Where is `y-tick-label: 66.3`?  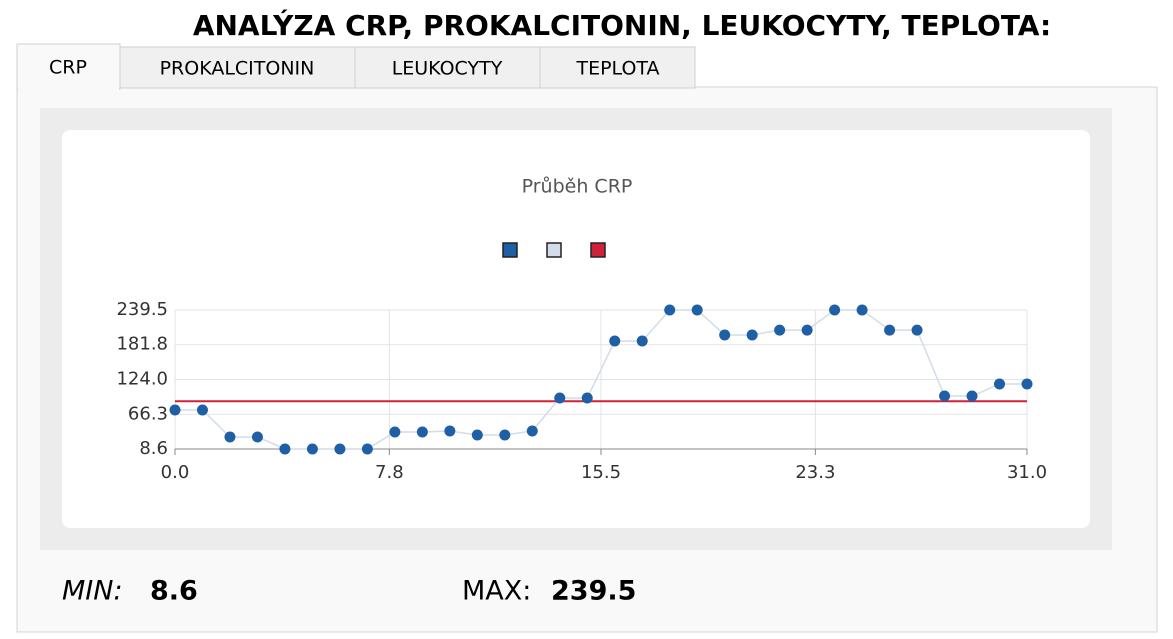 y-tick-label: 66.3 is located at coordinates (148, 413).